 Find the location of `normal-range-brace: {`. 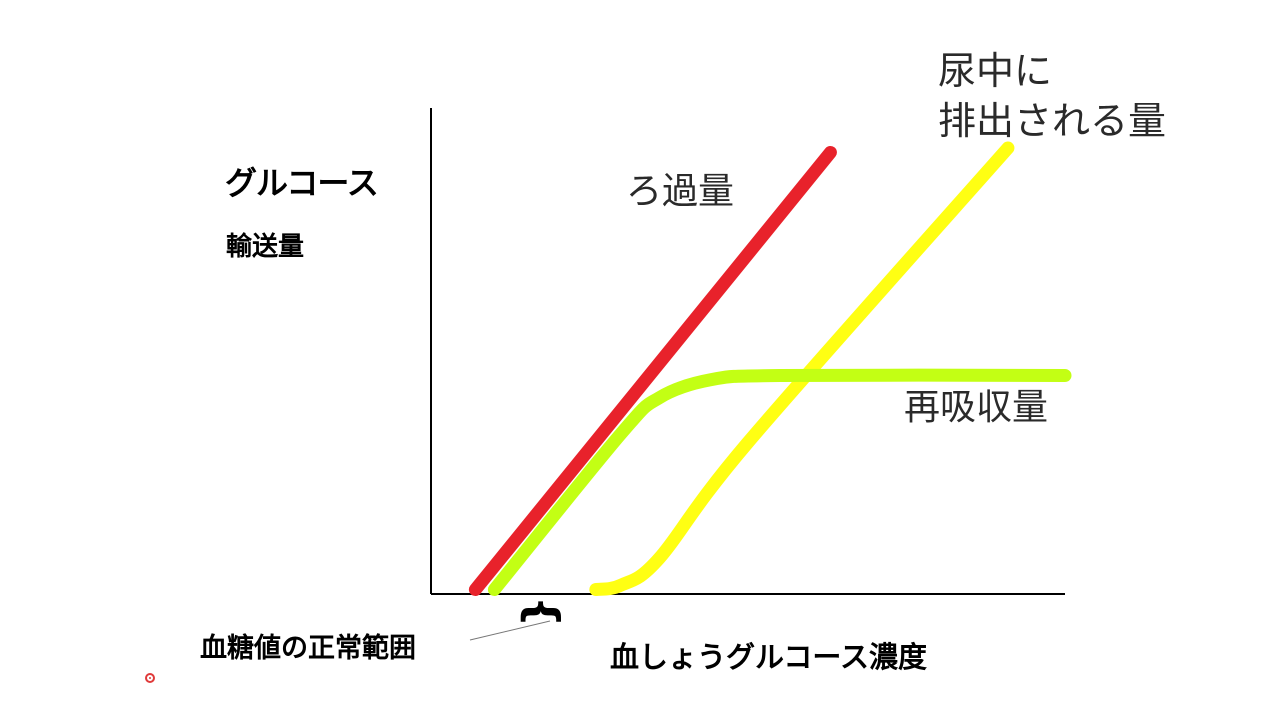

normal-range-brace: { is located at coordinates (543, 611).